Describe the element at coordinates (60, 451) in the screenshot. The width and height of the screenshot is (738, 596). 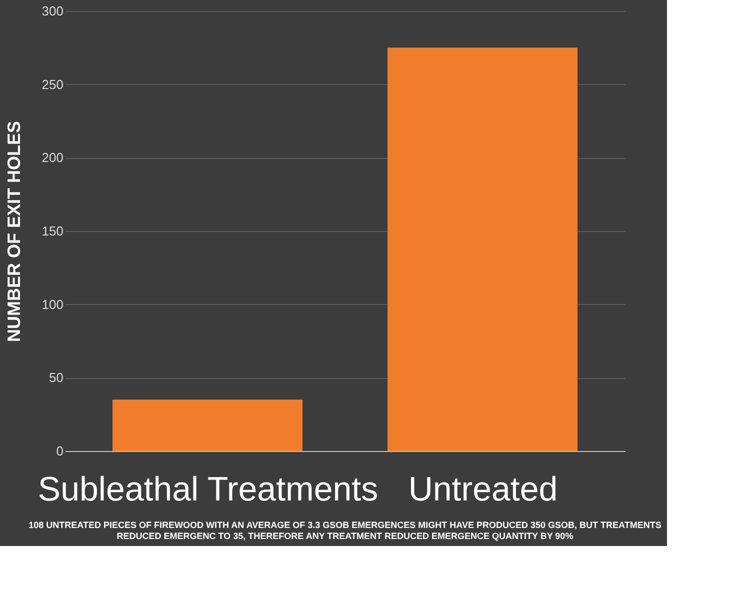
I see `y-tick-label: 0` at that location.